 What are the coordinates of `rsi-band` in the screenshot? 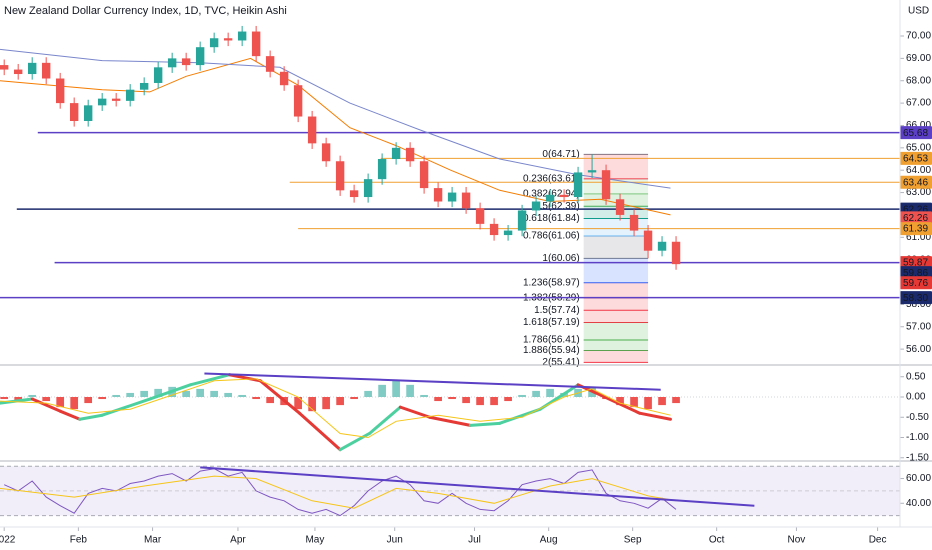 It's located at (450, 491).